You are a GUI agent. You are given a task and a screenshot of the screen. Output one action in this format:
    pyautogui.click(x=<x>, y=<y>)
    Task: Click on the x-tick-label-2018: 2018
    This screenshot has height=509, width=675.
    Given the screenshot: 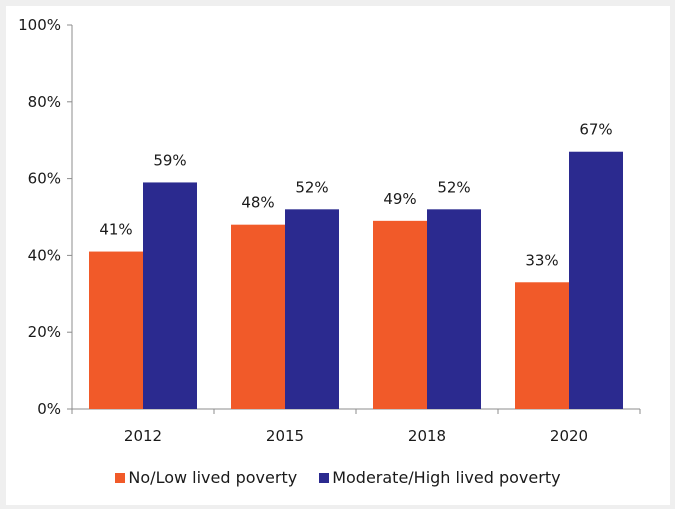 What is the action you would take?
    pyautogui.click(x=427, y=436)
    